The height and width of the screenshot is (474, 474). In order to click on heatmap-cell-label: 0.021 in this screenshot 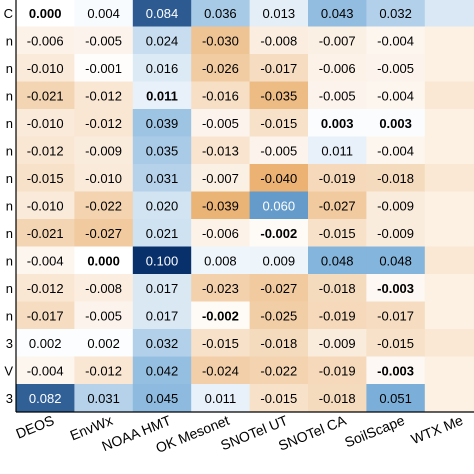, I will do `click(162, 233)`.